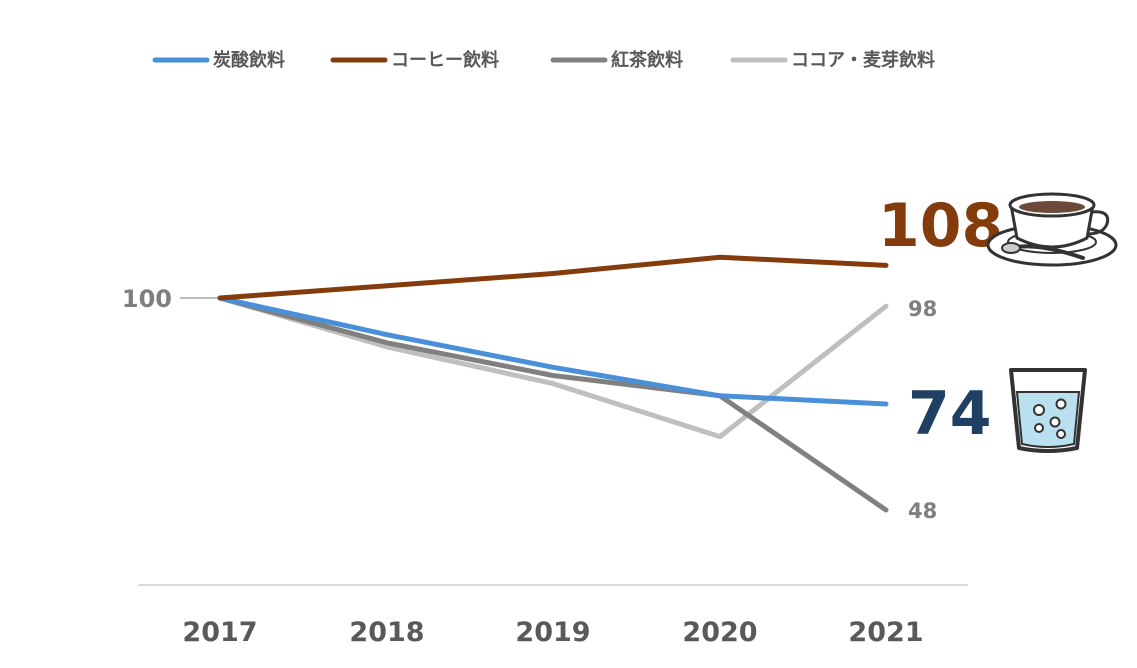  I want to click on end-value-label: 98, so click(922, 309).